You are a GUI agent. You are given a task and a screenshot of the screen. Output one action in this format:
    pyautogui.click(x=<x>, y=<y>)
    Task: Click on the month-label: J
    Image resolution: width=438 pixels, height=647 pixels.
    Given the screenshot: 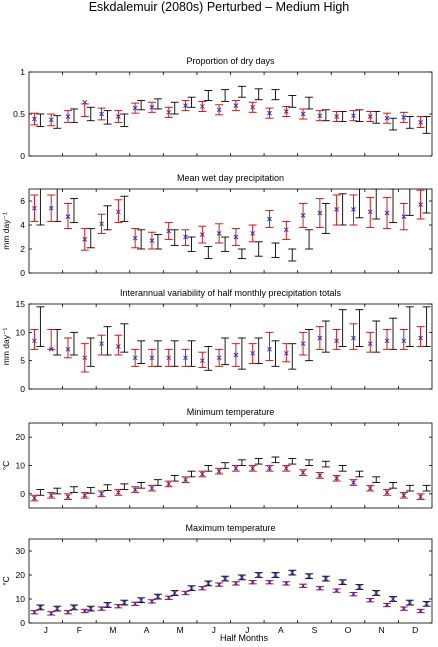 What is the action you would take?
    pyautogui.click(x=46, y=630)
    